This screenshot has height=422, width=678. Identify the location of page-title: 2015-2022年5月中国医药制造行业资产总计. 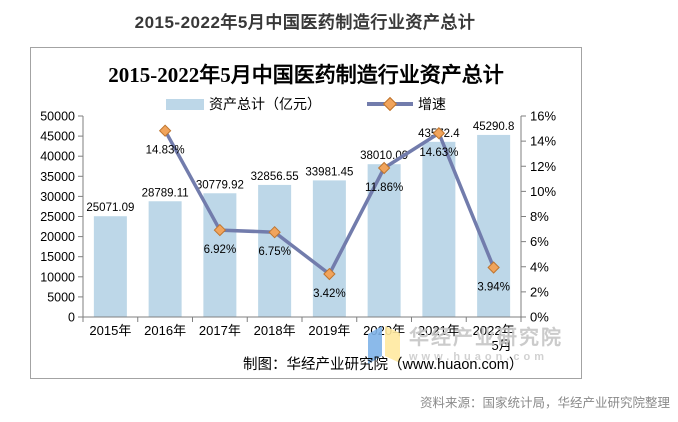
(305, 22).